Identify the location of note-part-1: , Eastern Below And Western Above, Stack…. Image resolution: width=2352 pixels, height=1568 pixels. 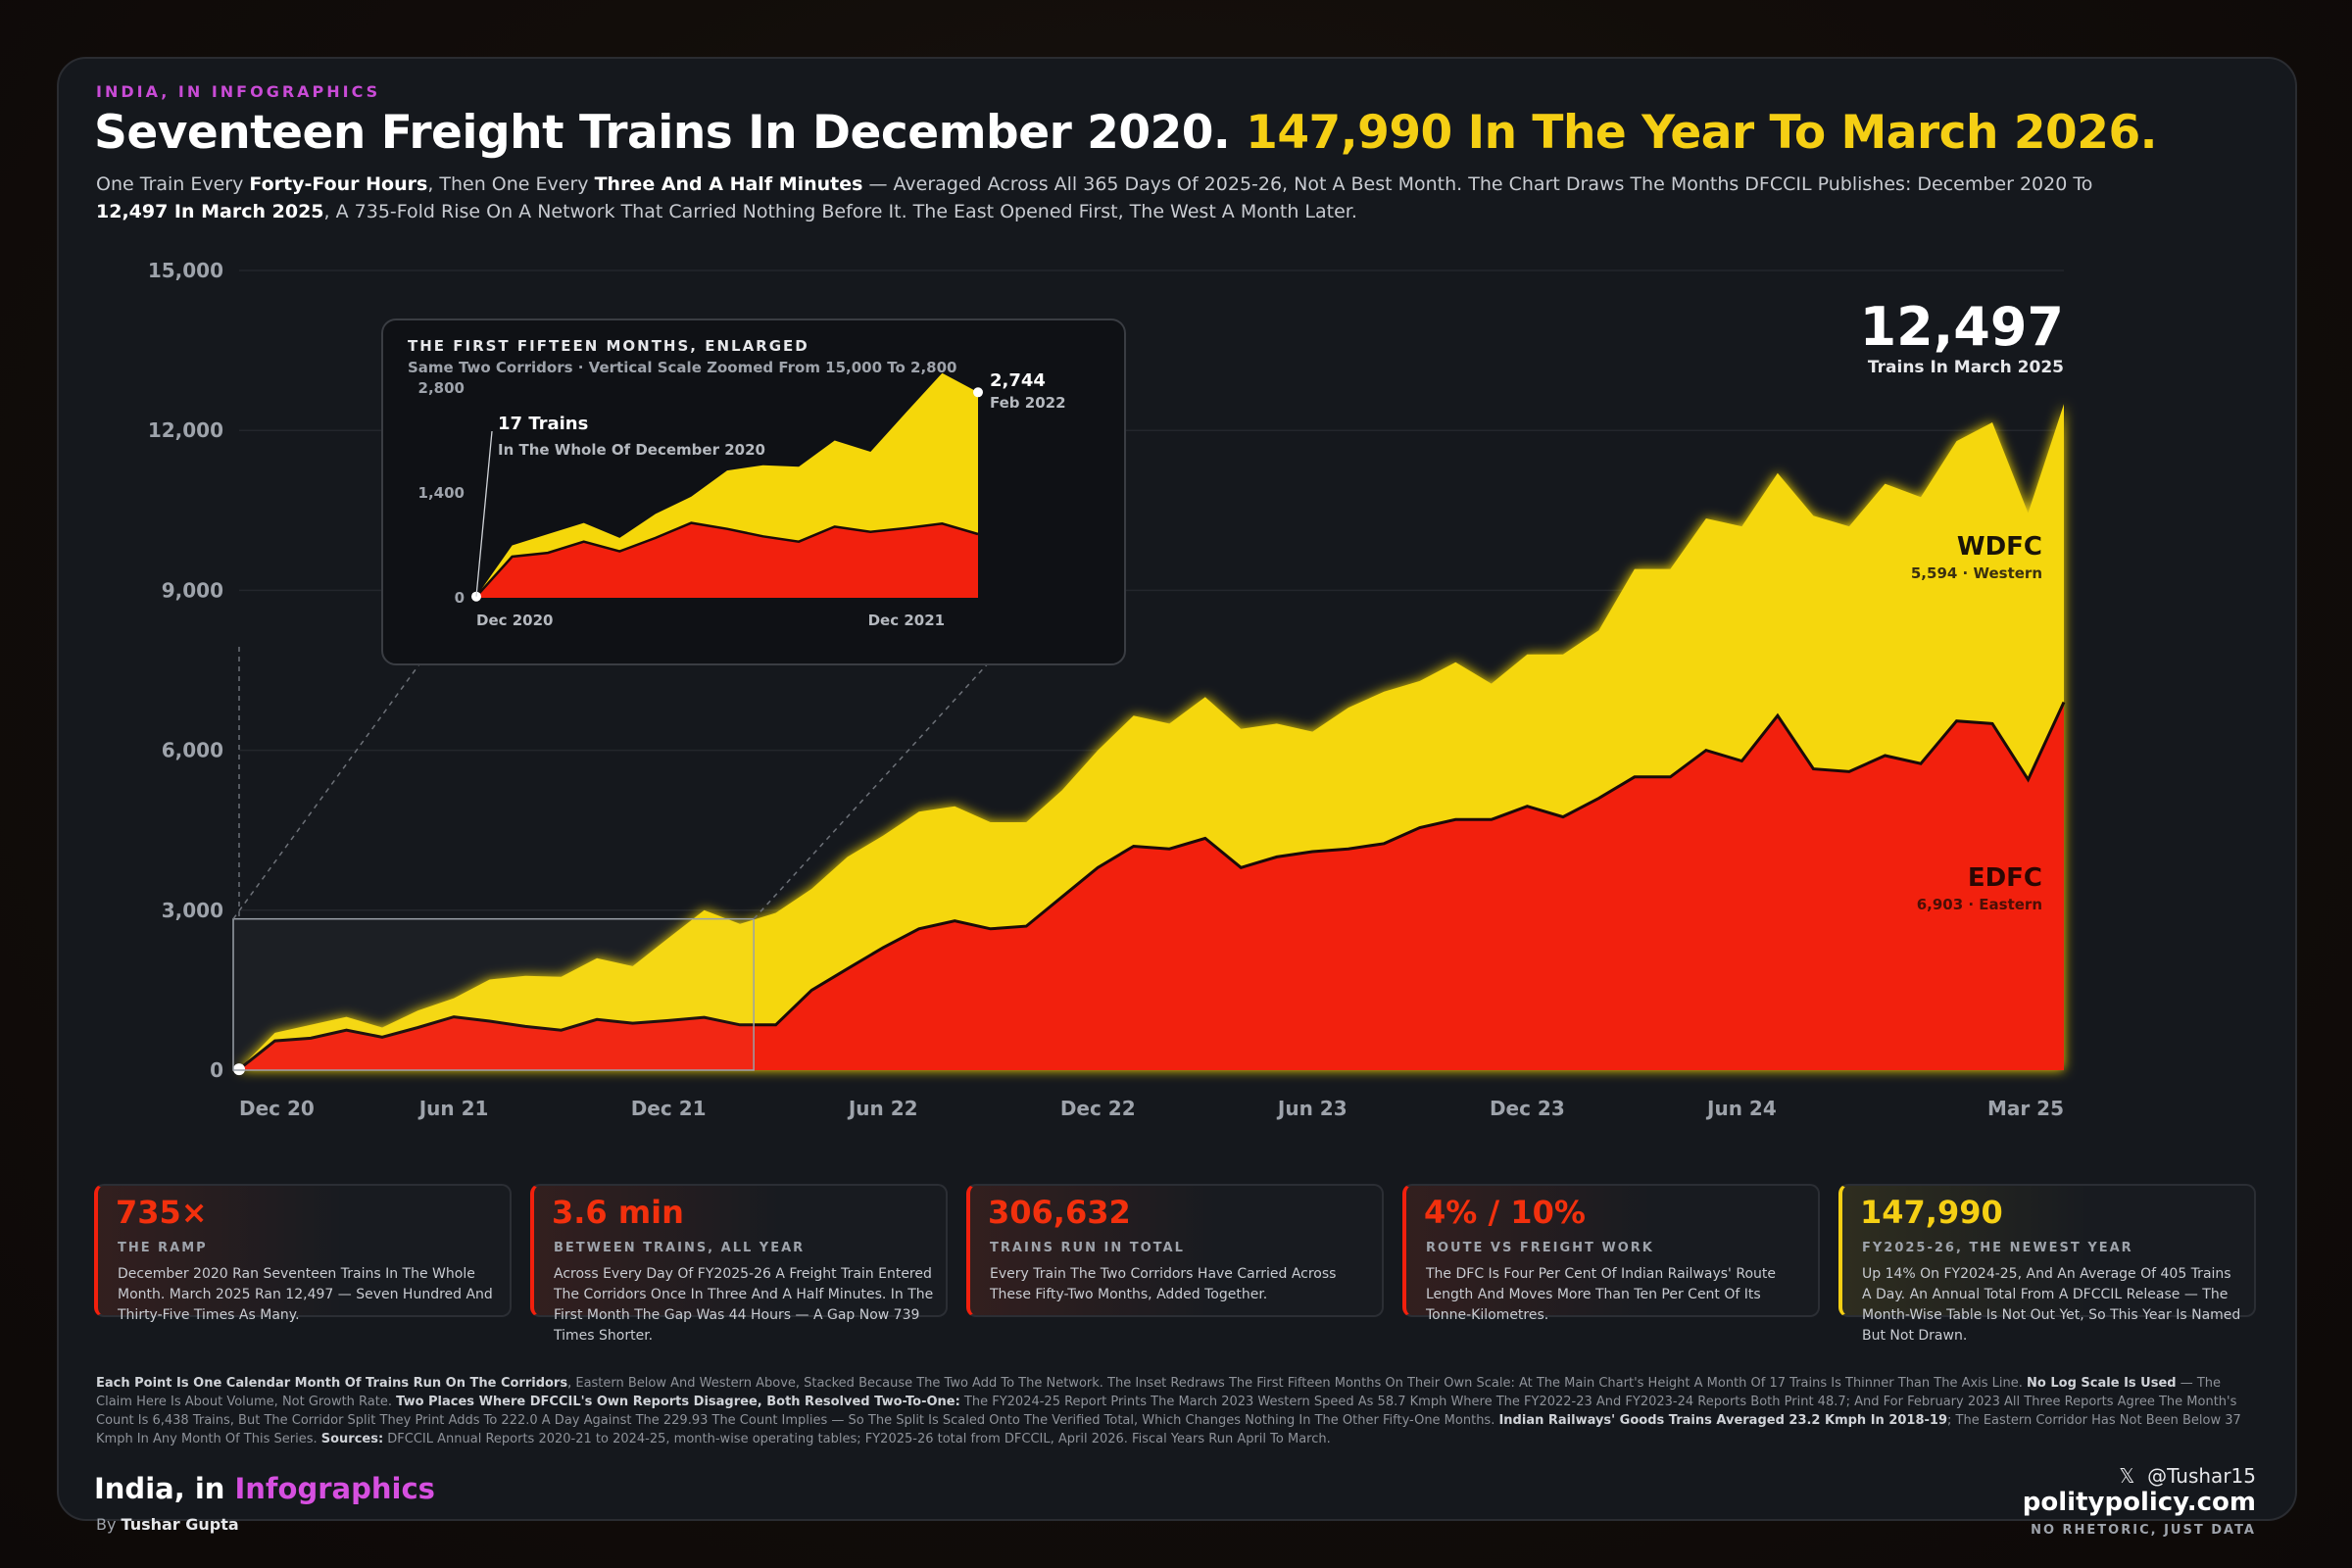
(1297, 1383).